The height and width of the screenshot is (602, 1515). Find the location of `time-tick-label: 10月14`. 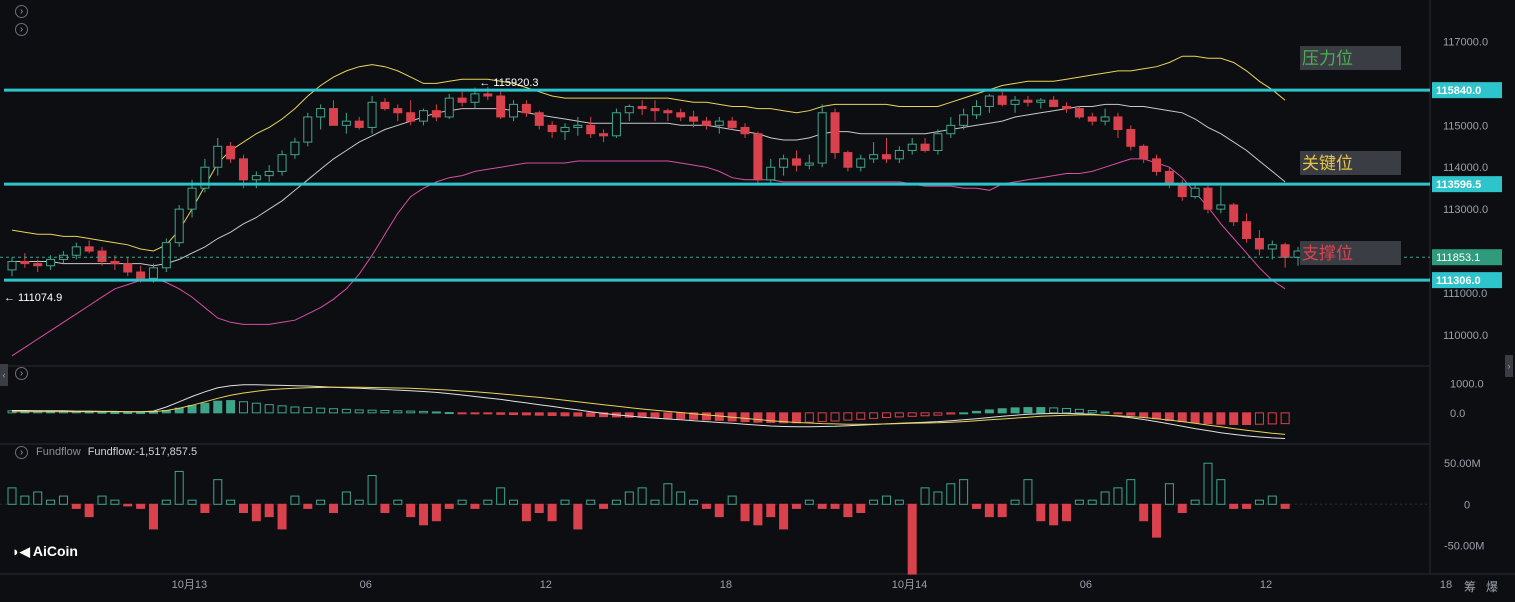

time-tick-label: 10月14 is located at coordinates (909, 585).